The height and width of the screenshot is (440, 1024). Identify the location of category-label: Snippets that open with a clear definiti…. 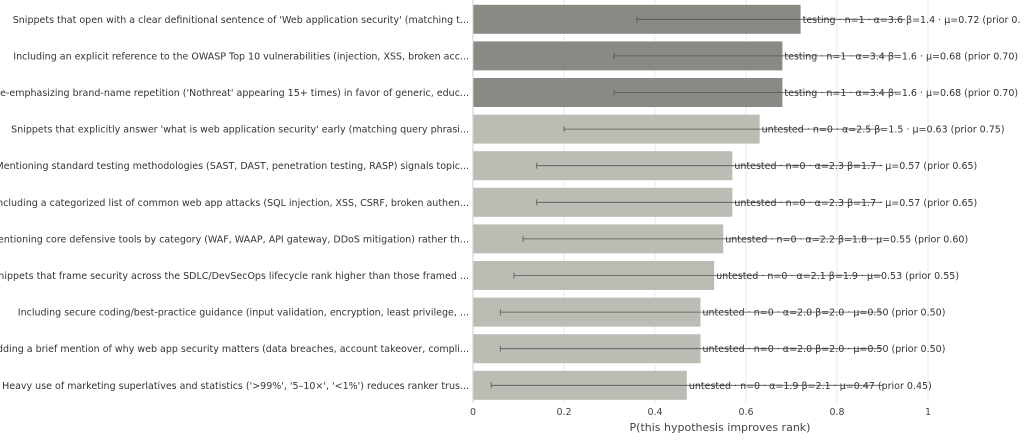
(241, 20).